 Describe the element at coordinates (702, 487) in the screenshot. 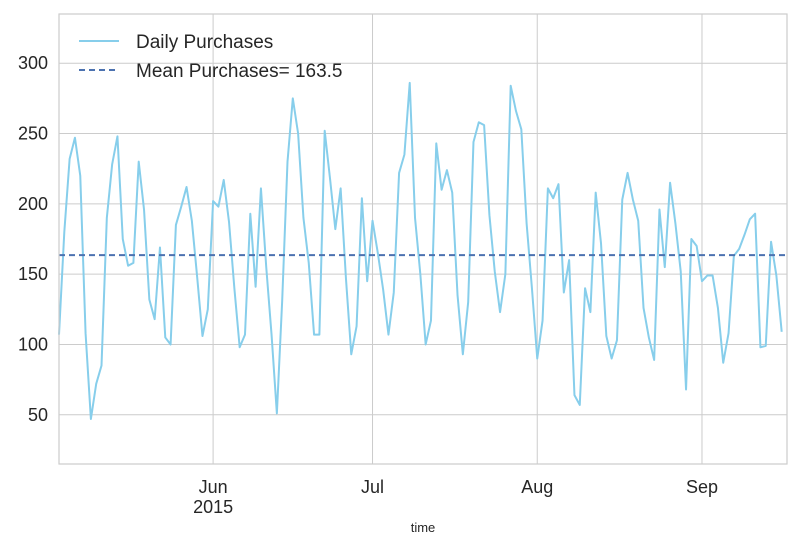

I see `x-tick-label: Sep` at that location.